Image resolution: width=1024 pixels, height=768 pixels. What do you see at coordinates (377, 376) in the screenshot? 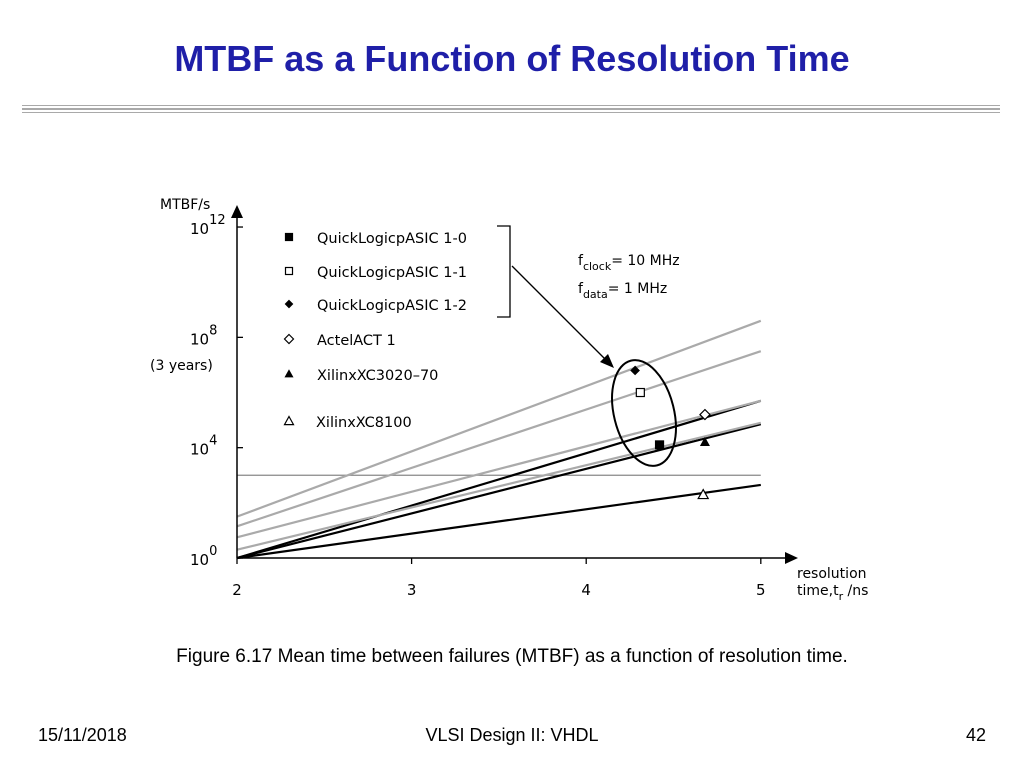
I see `legend-label-5: XilinxXC3020–70` at bounding box center [377, 376].